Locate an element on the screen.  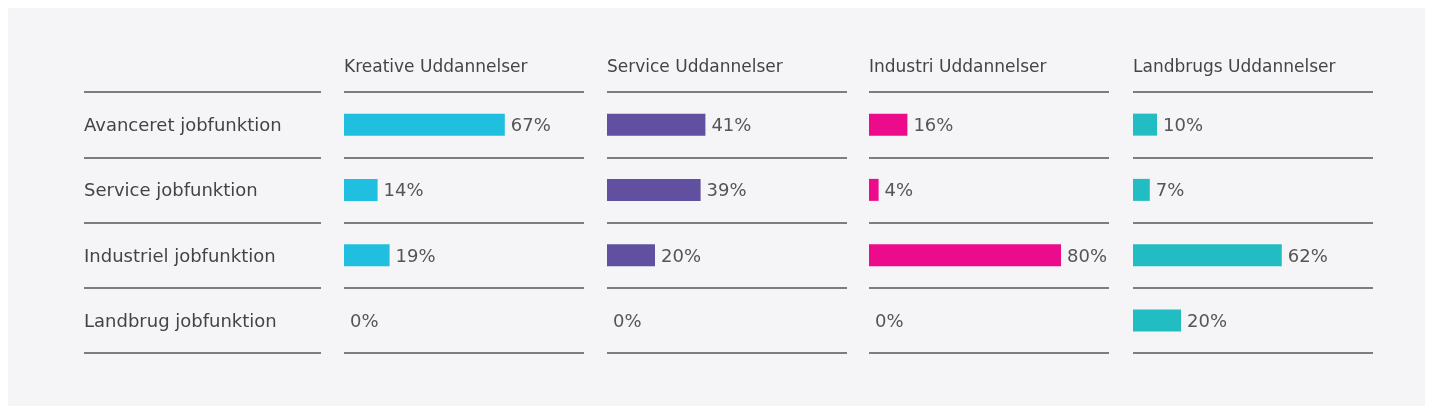
y-tick-label: Avanceret jobfunktion is located at coordinates (183, 125).